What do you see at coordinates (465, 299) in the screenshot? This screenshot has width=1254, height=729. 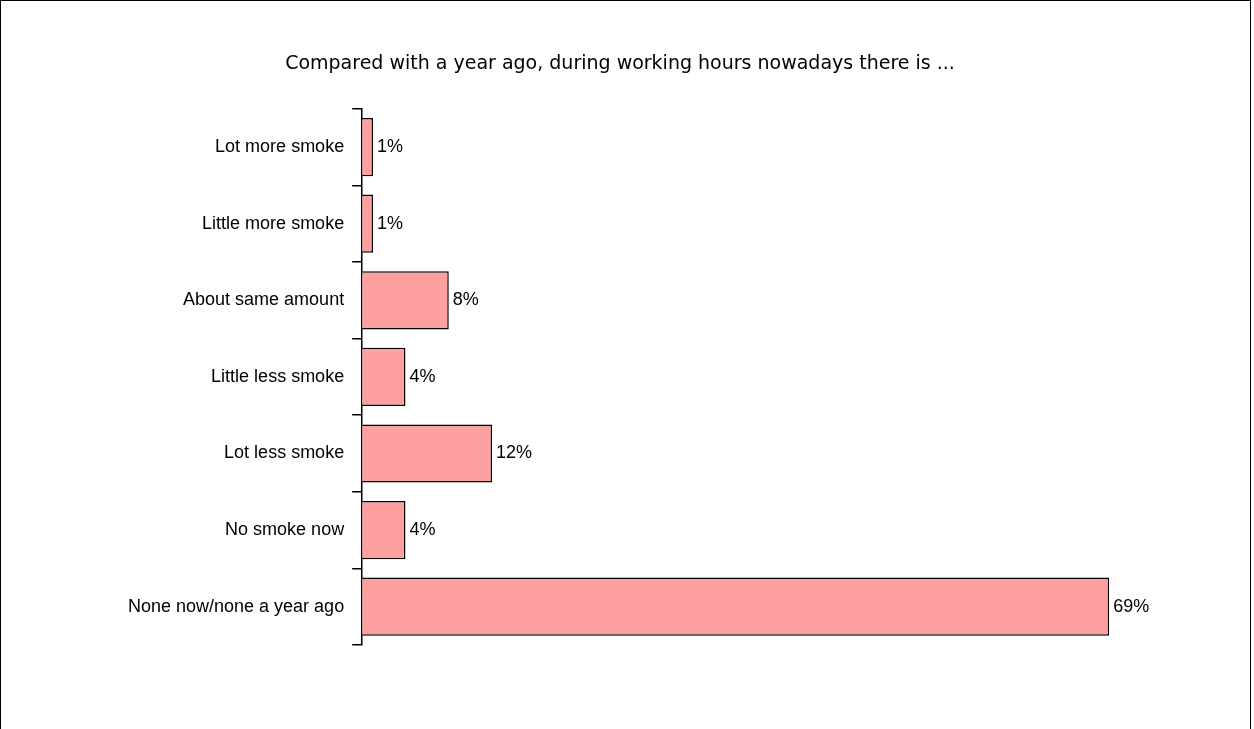 I see `data-label: 8%` at bounding box center [465, 299].